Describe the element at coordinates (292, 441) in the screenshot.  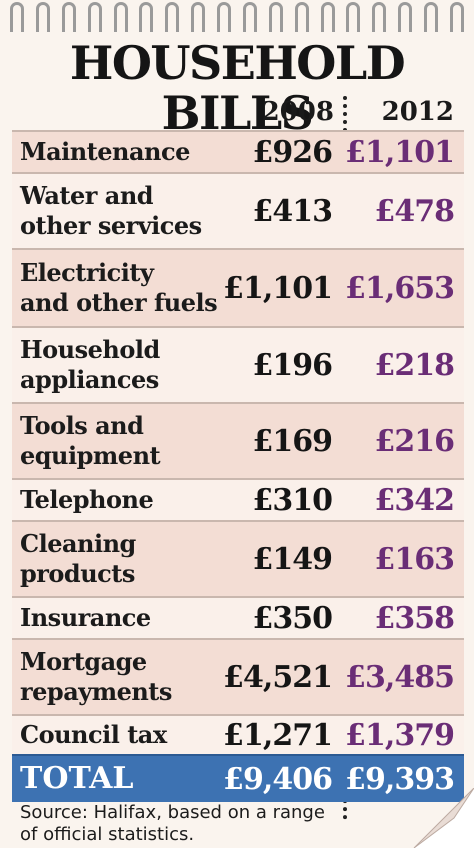
I see `value-2008: £169` at that location.